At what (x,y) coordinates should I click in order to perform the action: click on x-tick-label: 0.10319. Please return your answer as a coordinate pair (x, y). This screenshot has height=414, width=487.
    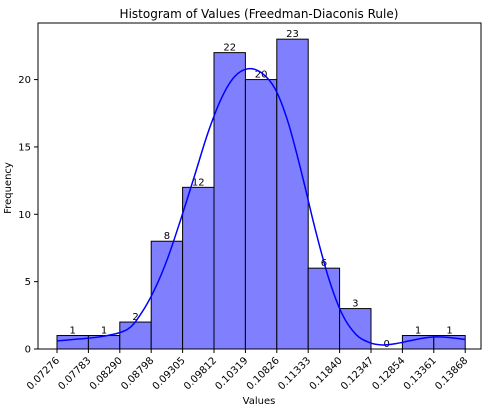
    Looking at the image, I should click on (231, 373).